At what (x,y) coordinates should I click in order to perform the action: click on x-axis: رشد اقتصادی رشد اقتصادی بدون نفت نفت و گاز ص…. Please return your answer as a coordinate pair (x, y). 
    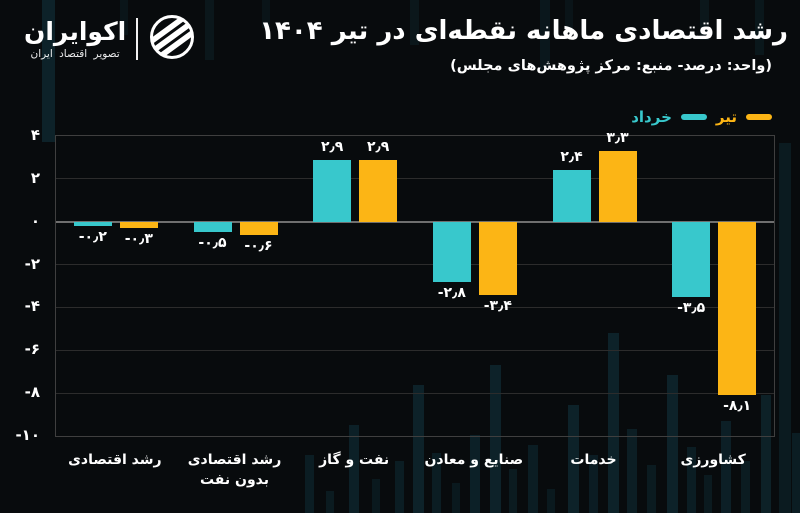
    Looking at the image, I should click on (414, 473).